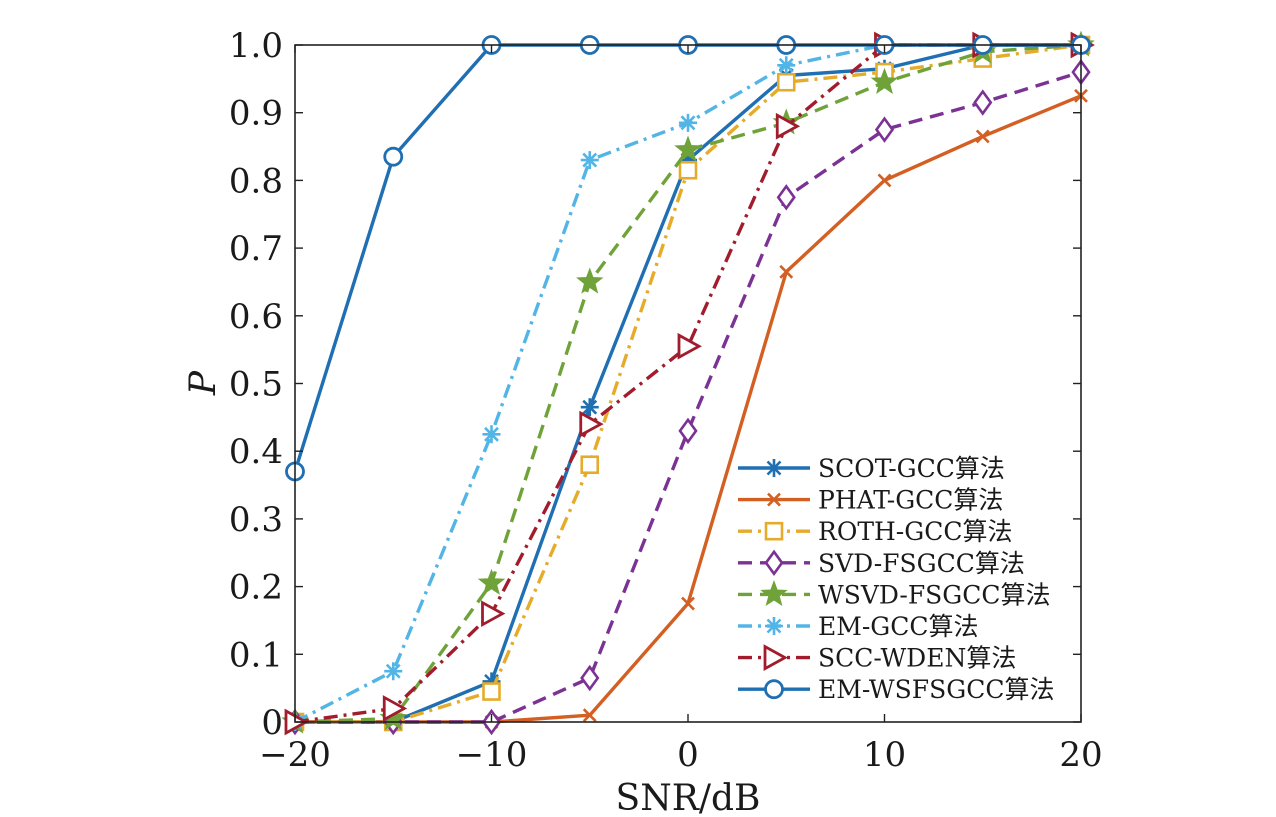 This screenshot has height=817, width=1276. What do you see at coordinates (256, 655) in the screenshot?
I see `y-tick-label: 0.1` at bounding box center [256, 655].